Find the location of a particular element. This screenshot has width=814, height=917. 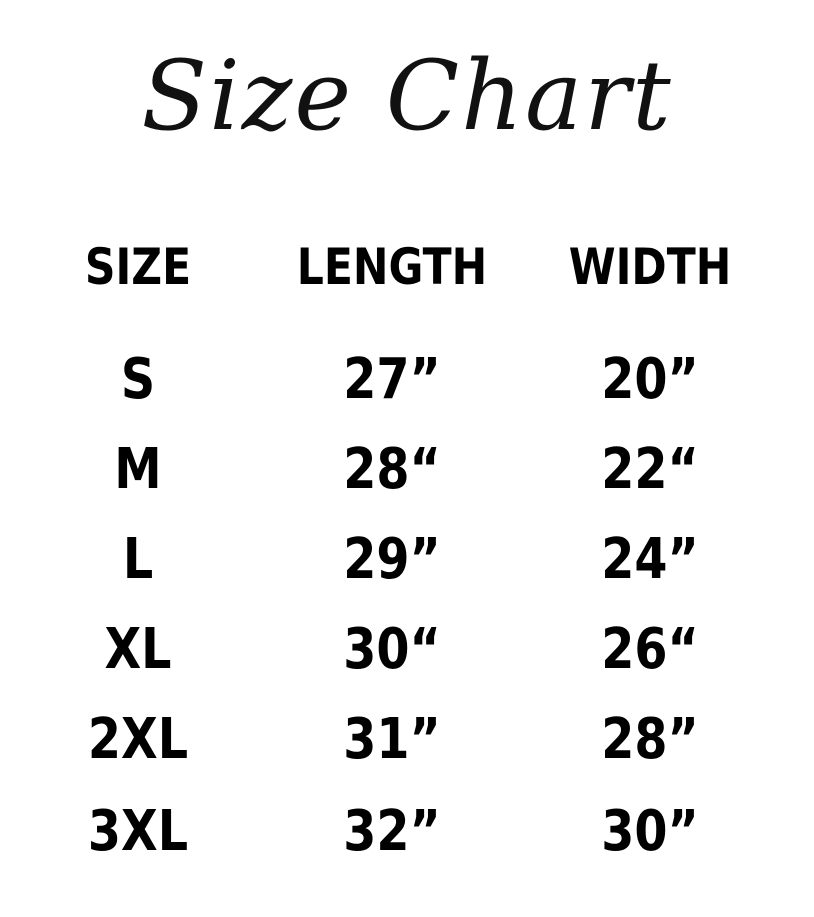

length-cell: 30“ is located at coordinates (392, 649).